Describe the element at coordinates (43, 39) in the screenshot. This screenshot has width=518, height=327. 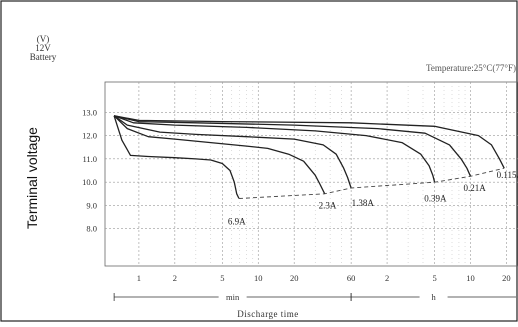
I see `unit-label: (V)` at that location.